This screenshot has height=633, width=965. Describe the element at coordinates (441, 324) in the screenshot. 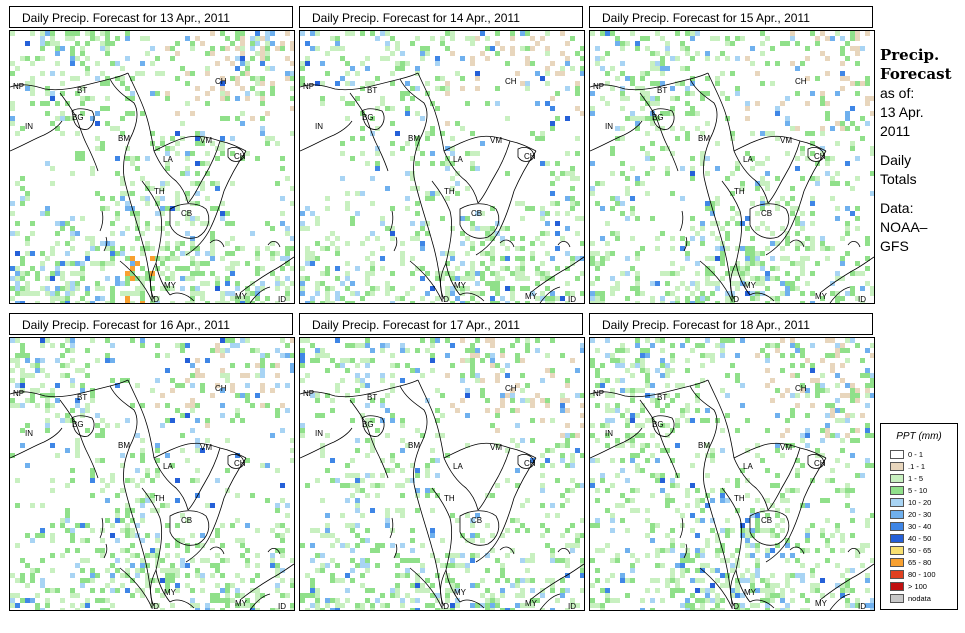

I see `panel-title: Daily Precip. Forecast for 17 Apr., 2011` at that location.